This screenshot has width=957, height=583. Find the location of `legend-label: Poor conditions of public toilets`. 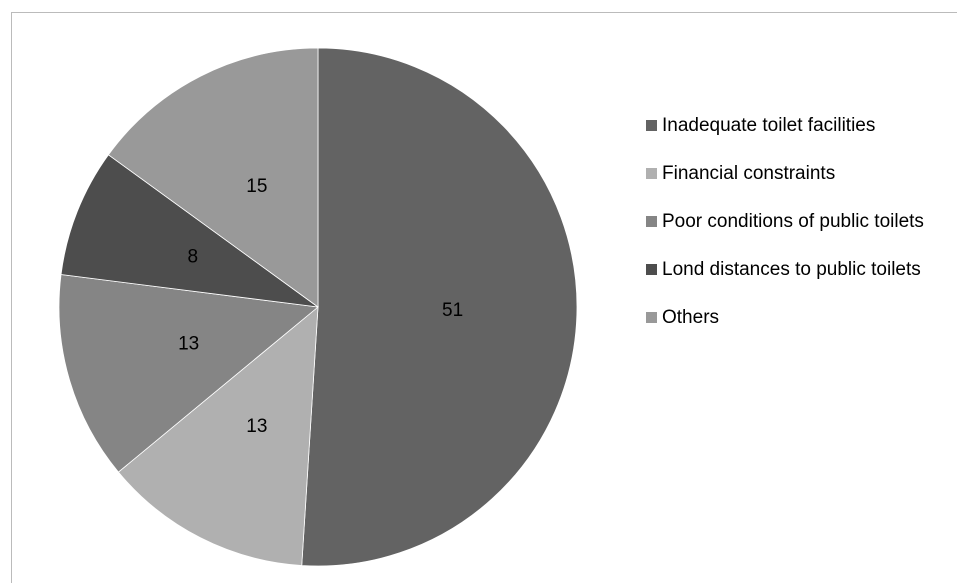

legend-label: Poor conditions of public toilets is located at coordinates (793, 221).